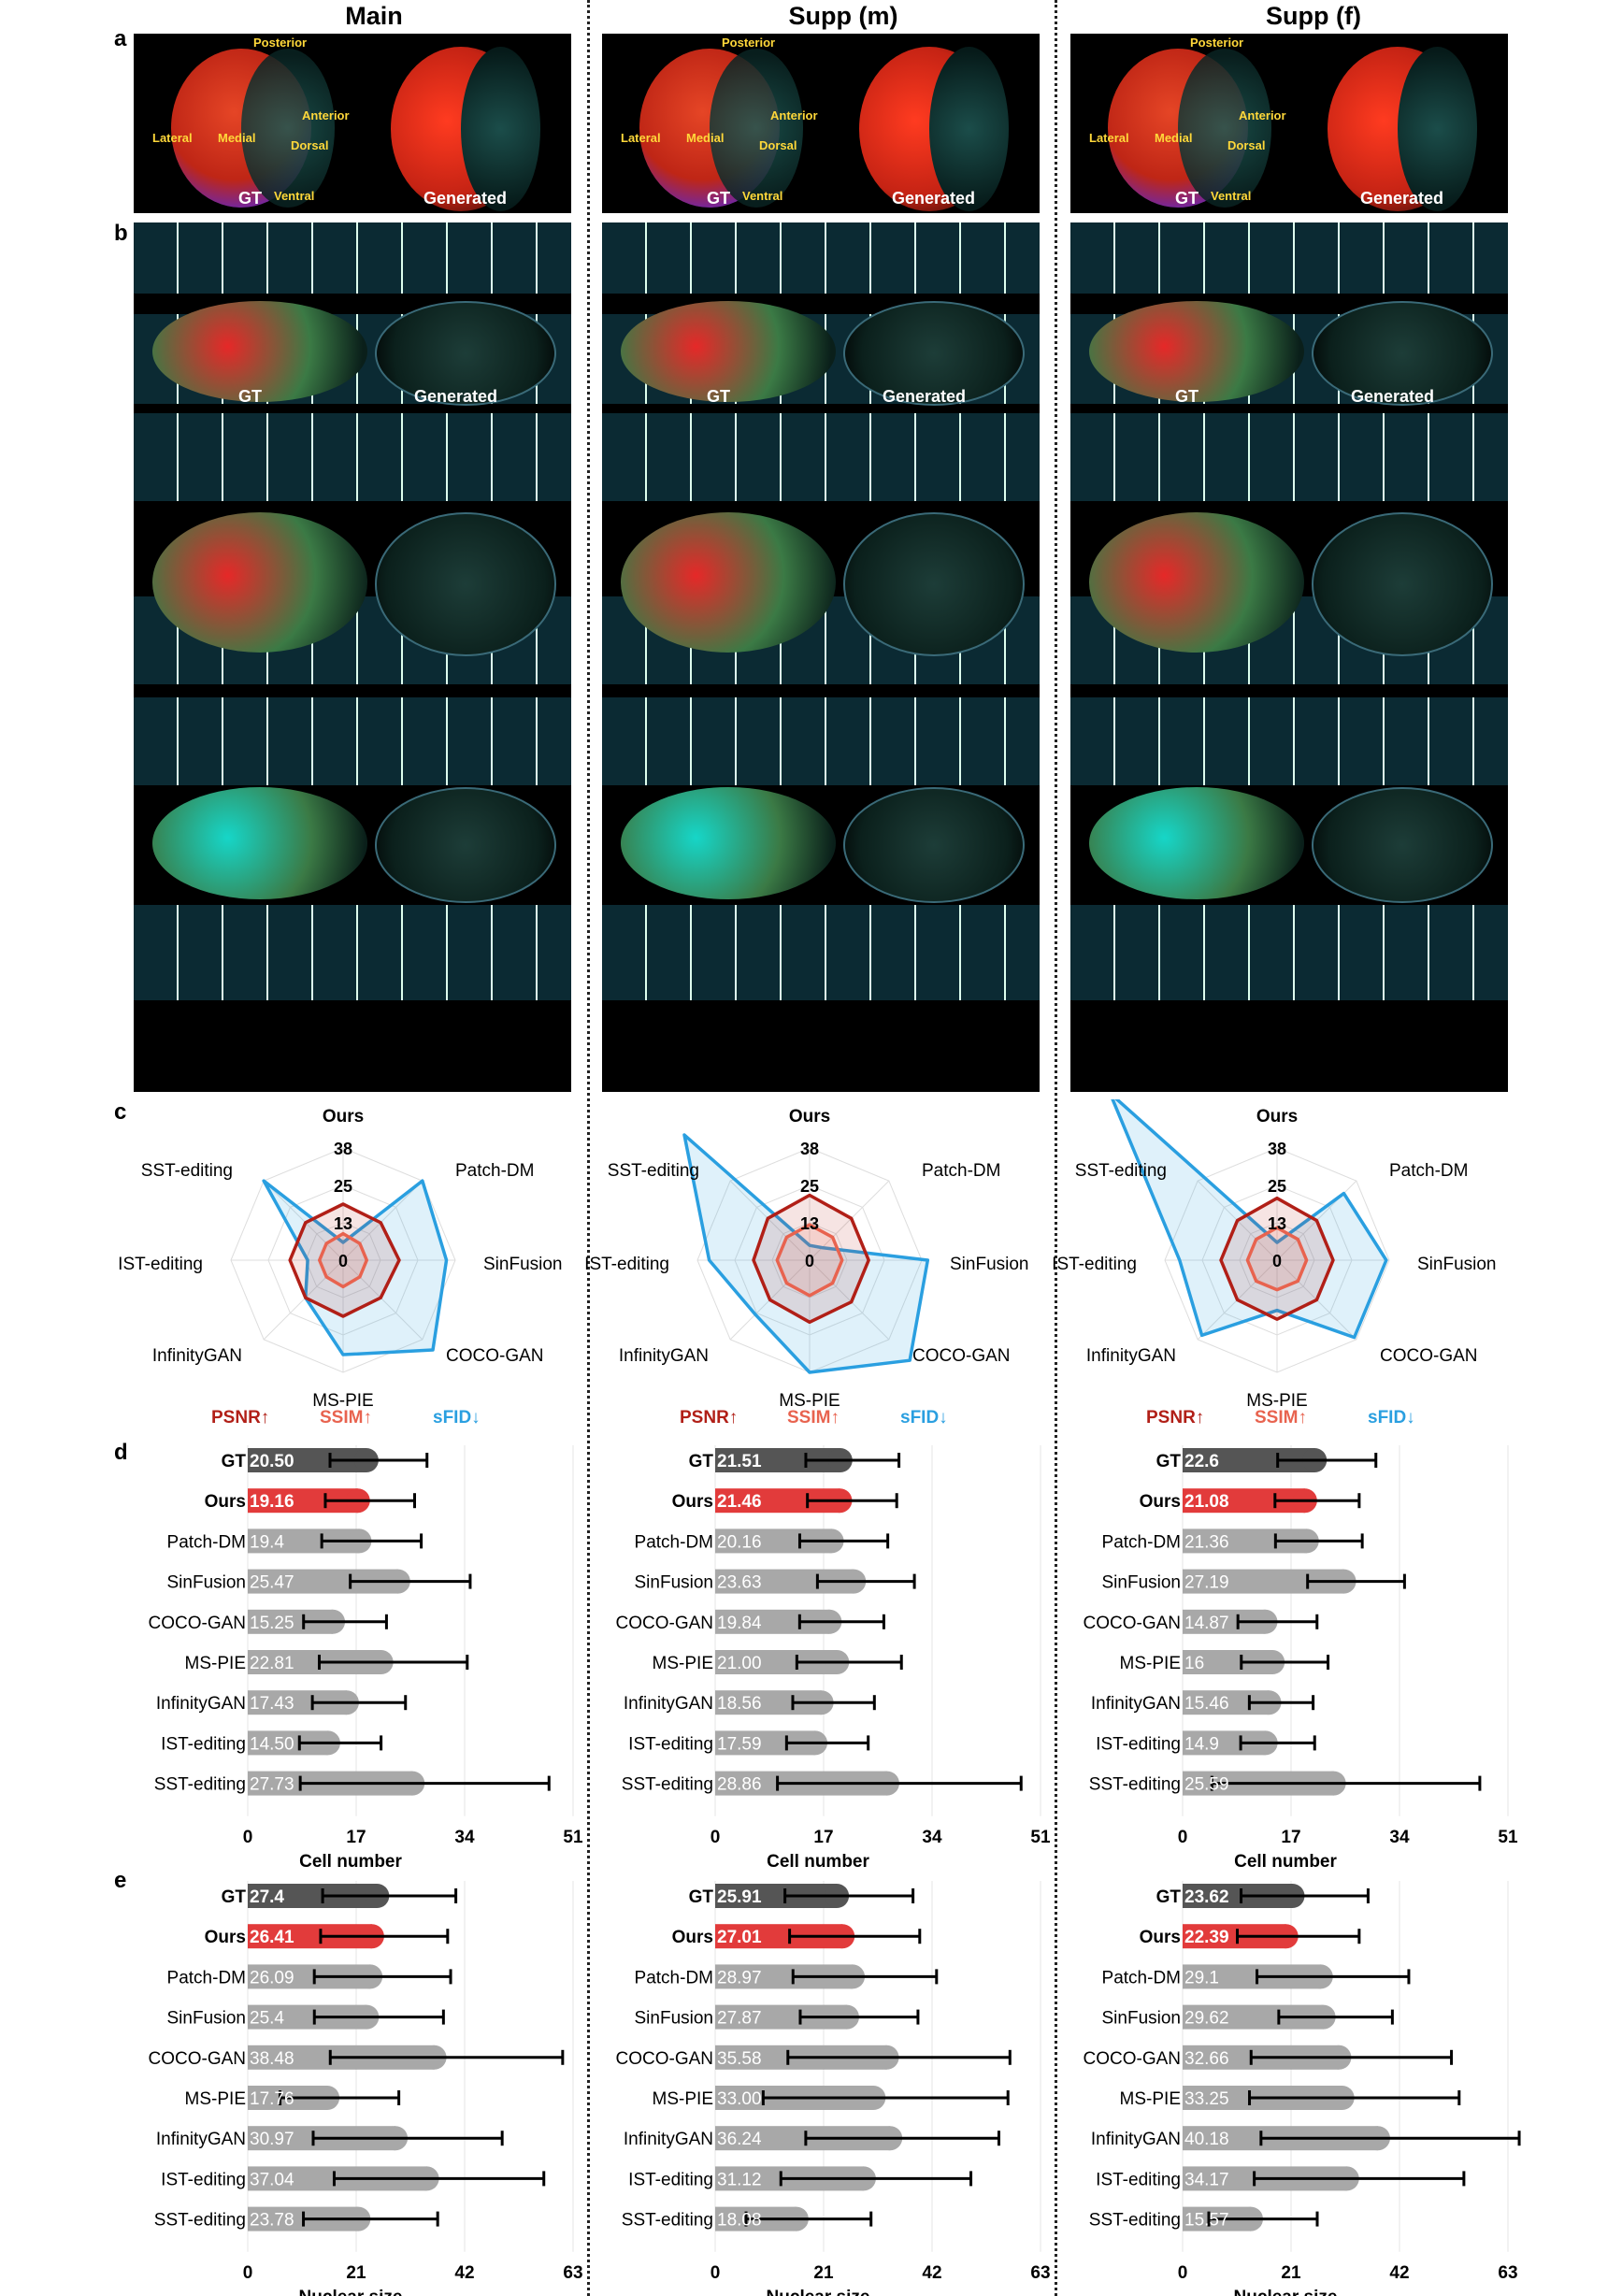  Describe the element at coordinates (272, 1937) in the screenshot. I see `bar-value-label: 26.41` at that location.